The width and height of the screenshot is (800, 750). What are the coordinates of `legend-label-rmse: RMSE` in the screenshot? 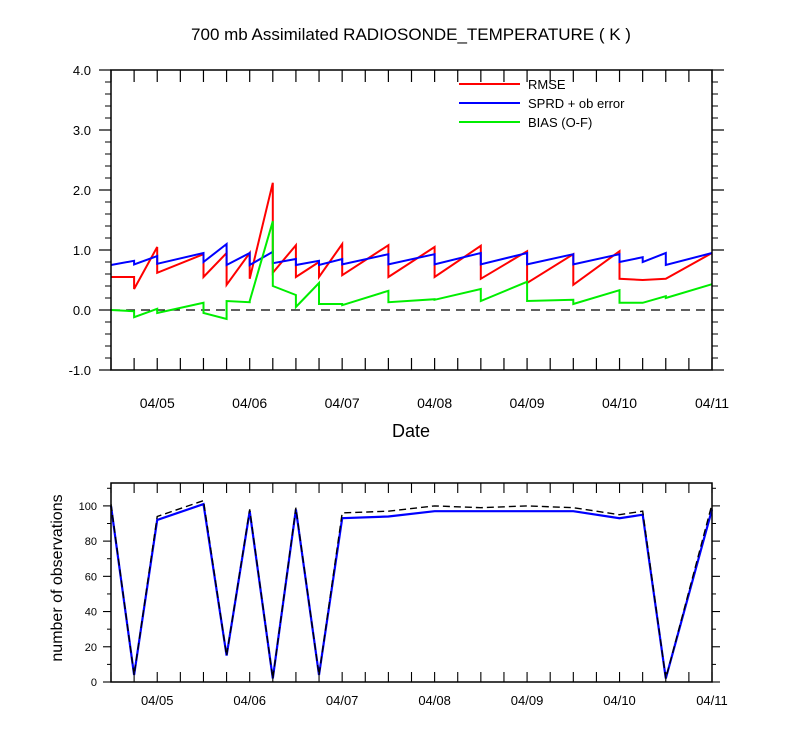 It's located at (547, 84).